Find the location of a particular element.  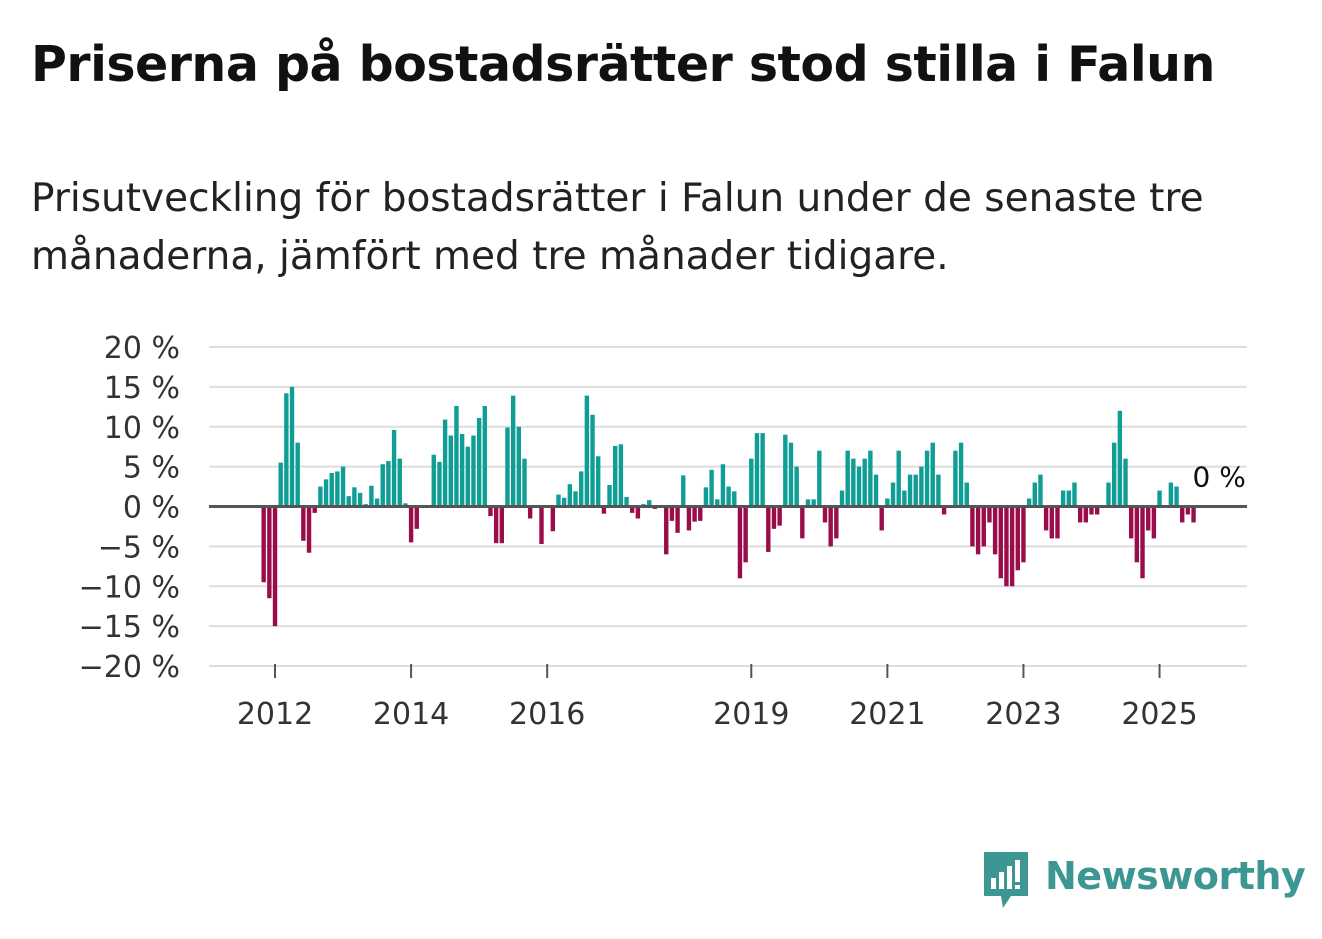

y-tick-label: −5 % is located at coordinates (139, 547).